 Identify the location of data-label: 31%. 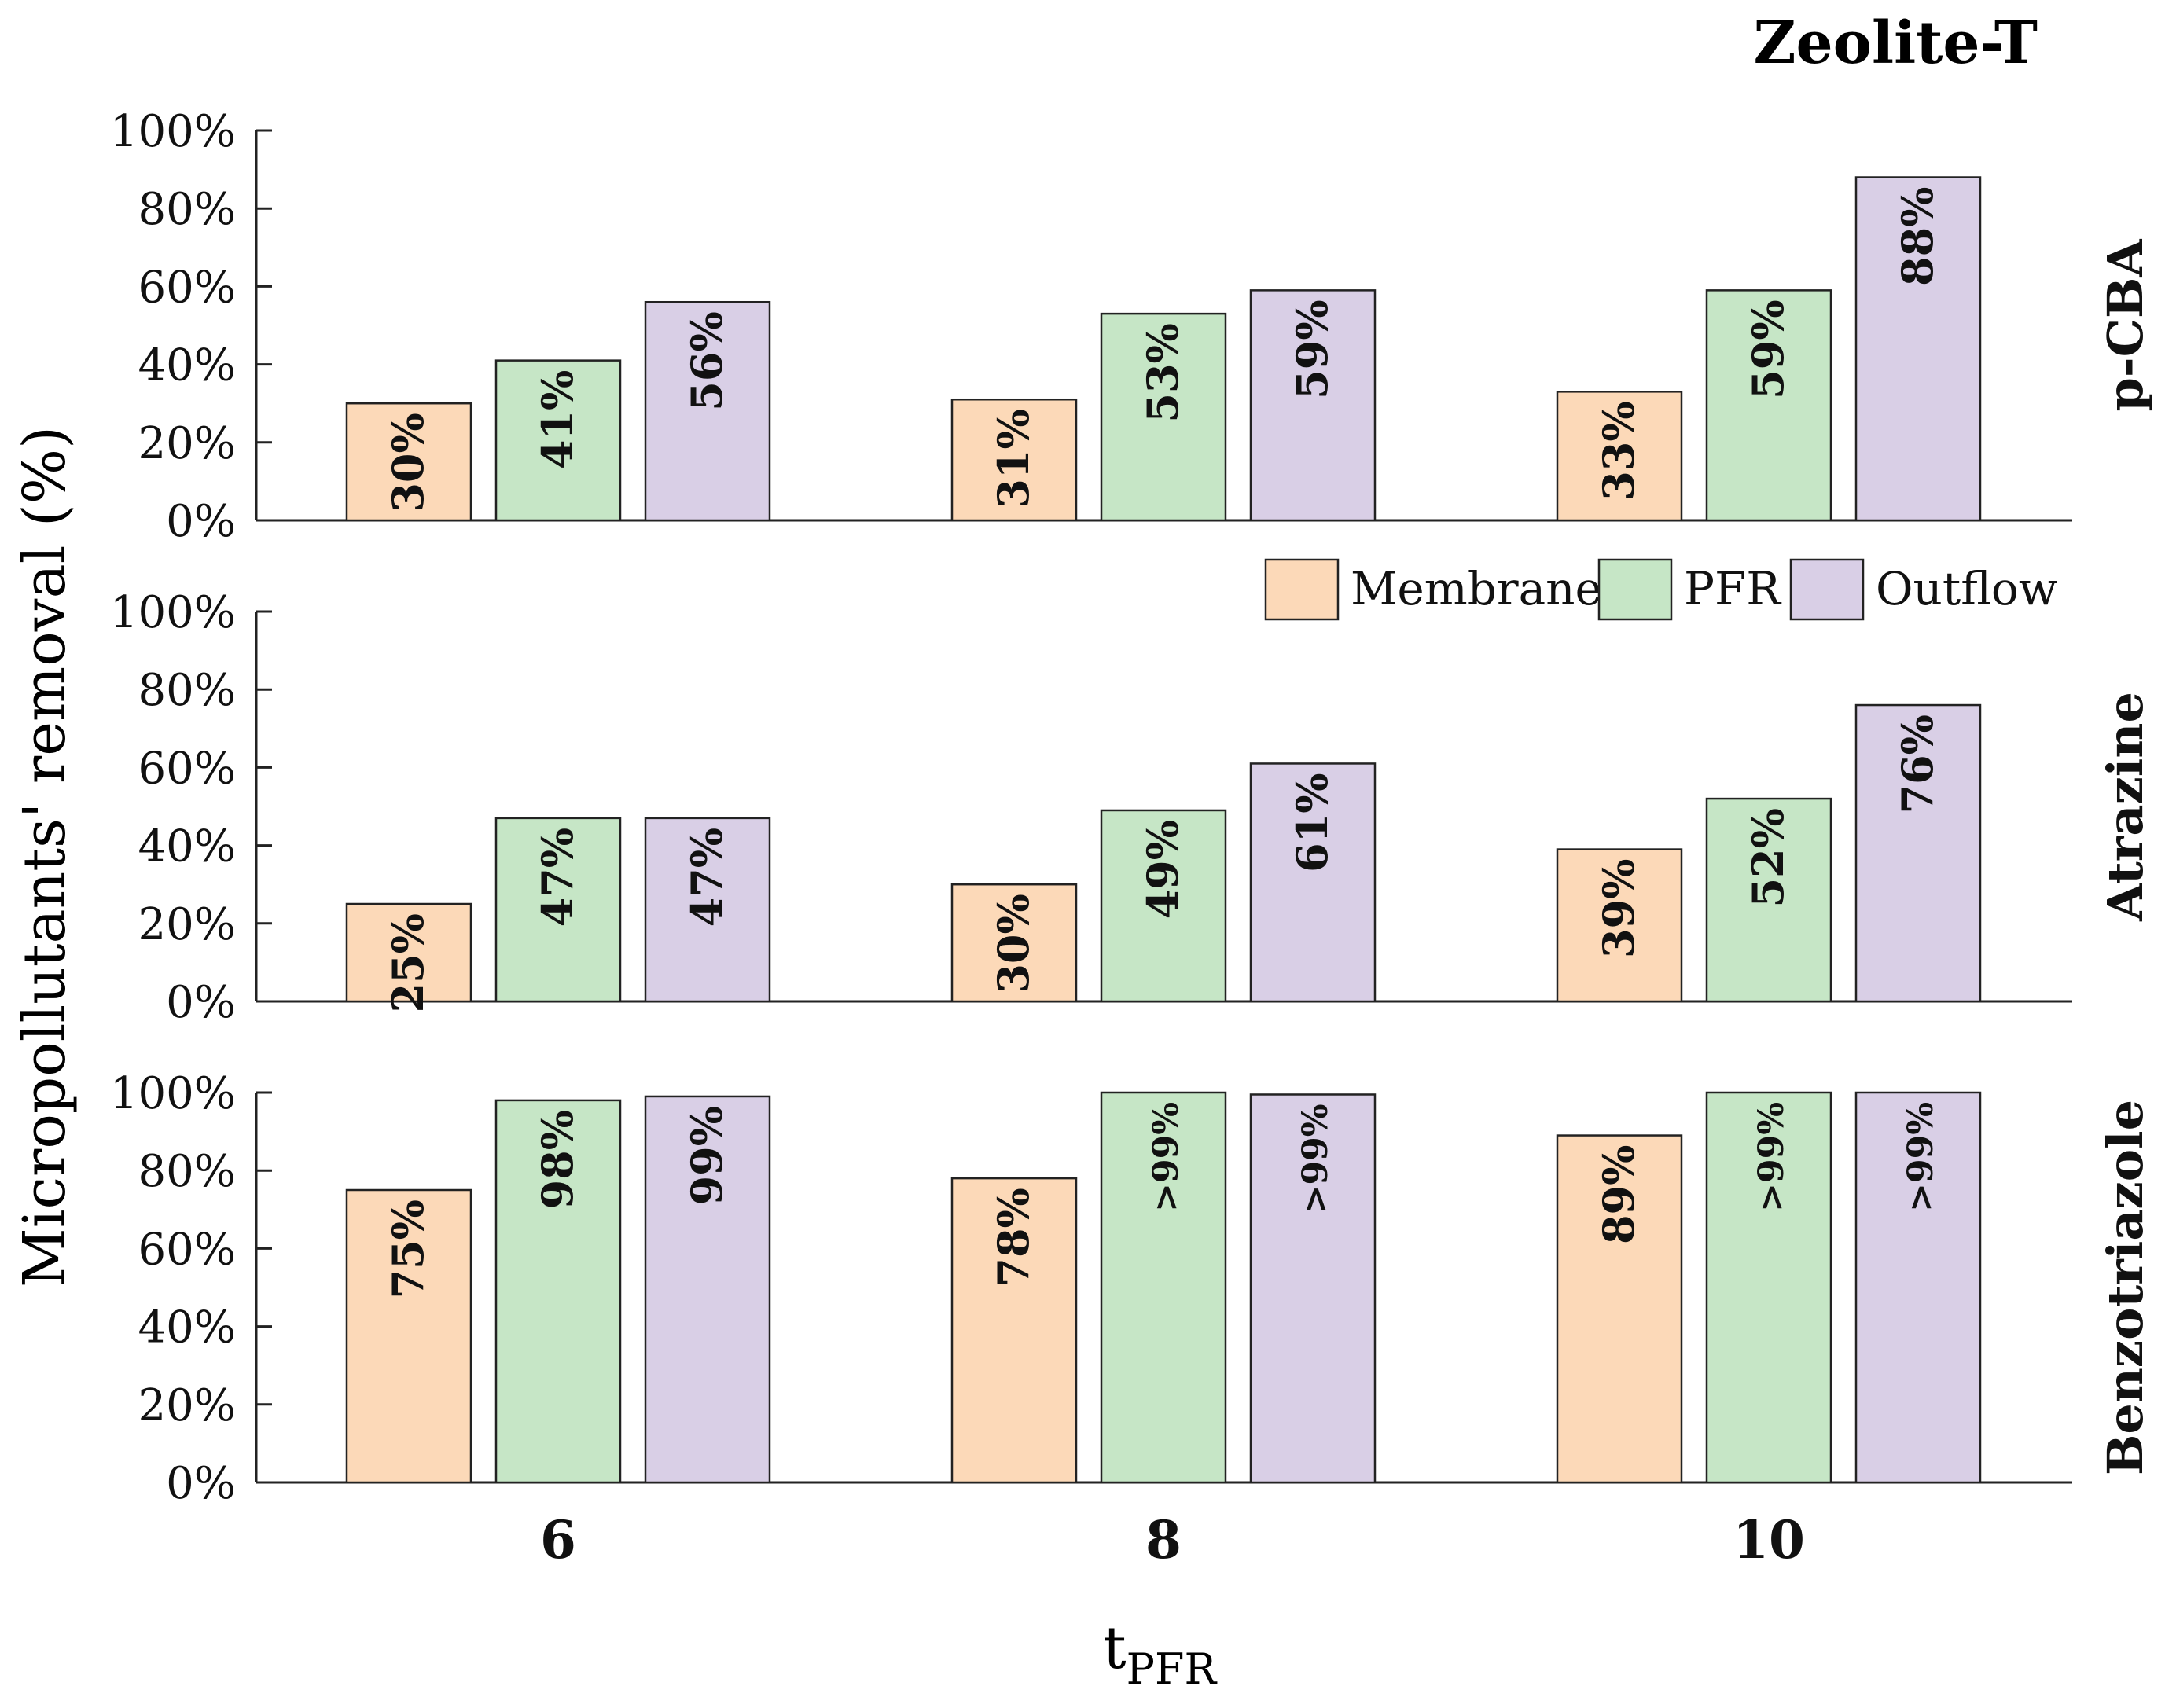
(1013, 459).